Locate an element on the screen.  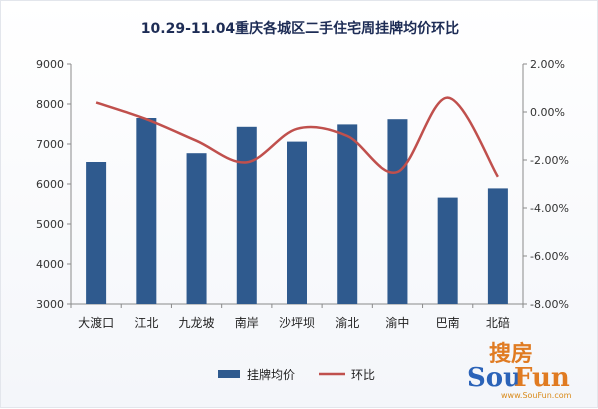
right-axis-tick-label: -4.00% is located at coordinates (549, 208).